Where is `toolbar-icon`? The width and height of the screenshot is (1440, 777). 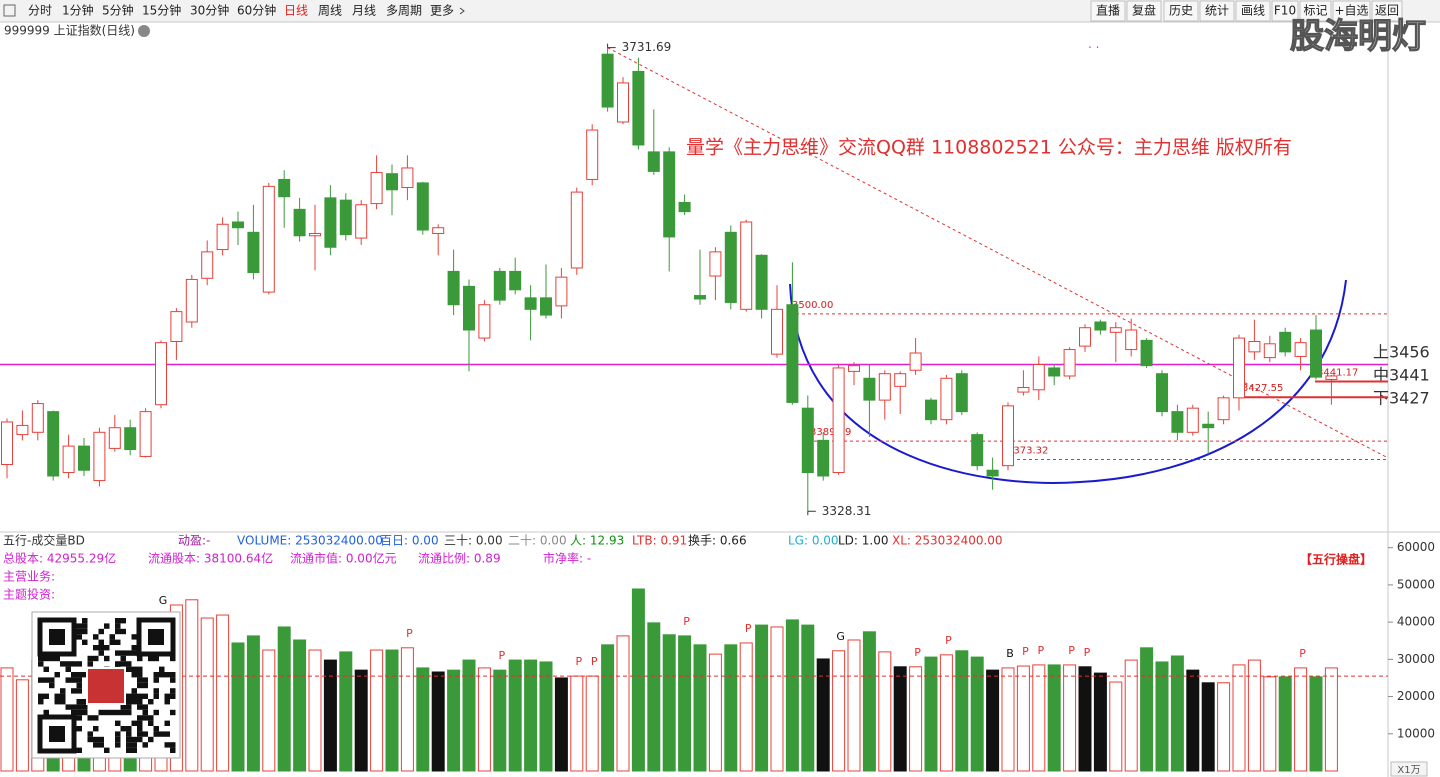 toolbar-icon is located at coordinates (9, 10).